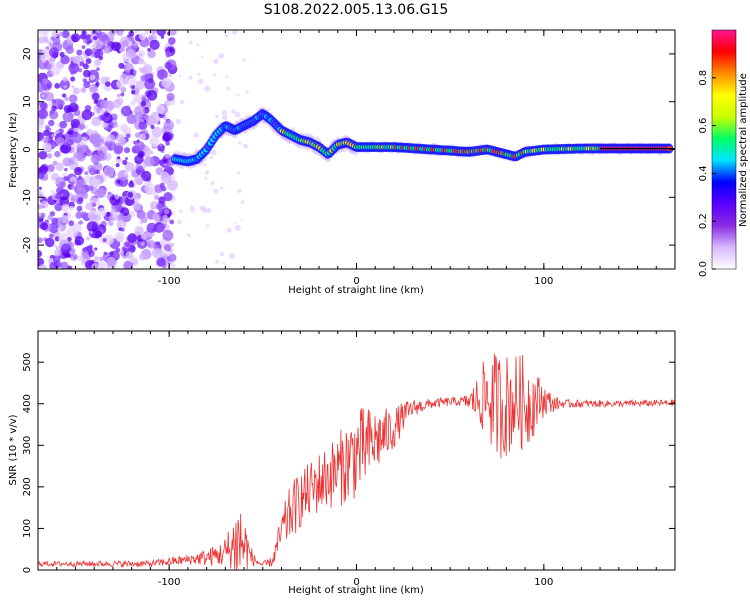  What do you see at coordinates (27, 149) in the screenshot?
I see `spectrogram-ytick-label: 0` at bounding box center [27, 149].